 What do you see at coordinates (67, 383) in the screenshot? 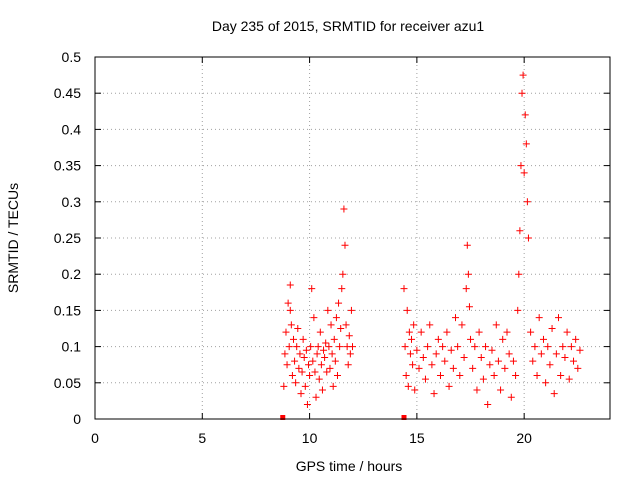
I see `y-tick-label: 0.05` at bounding box center [67, 383].